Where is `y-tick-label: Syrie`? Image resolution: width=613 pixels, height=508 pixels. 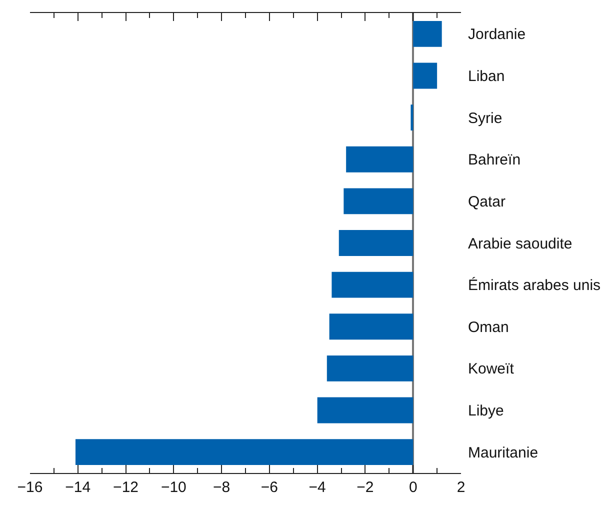
y-tick-label: Syrie is located at coordinates (485, 118).